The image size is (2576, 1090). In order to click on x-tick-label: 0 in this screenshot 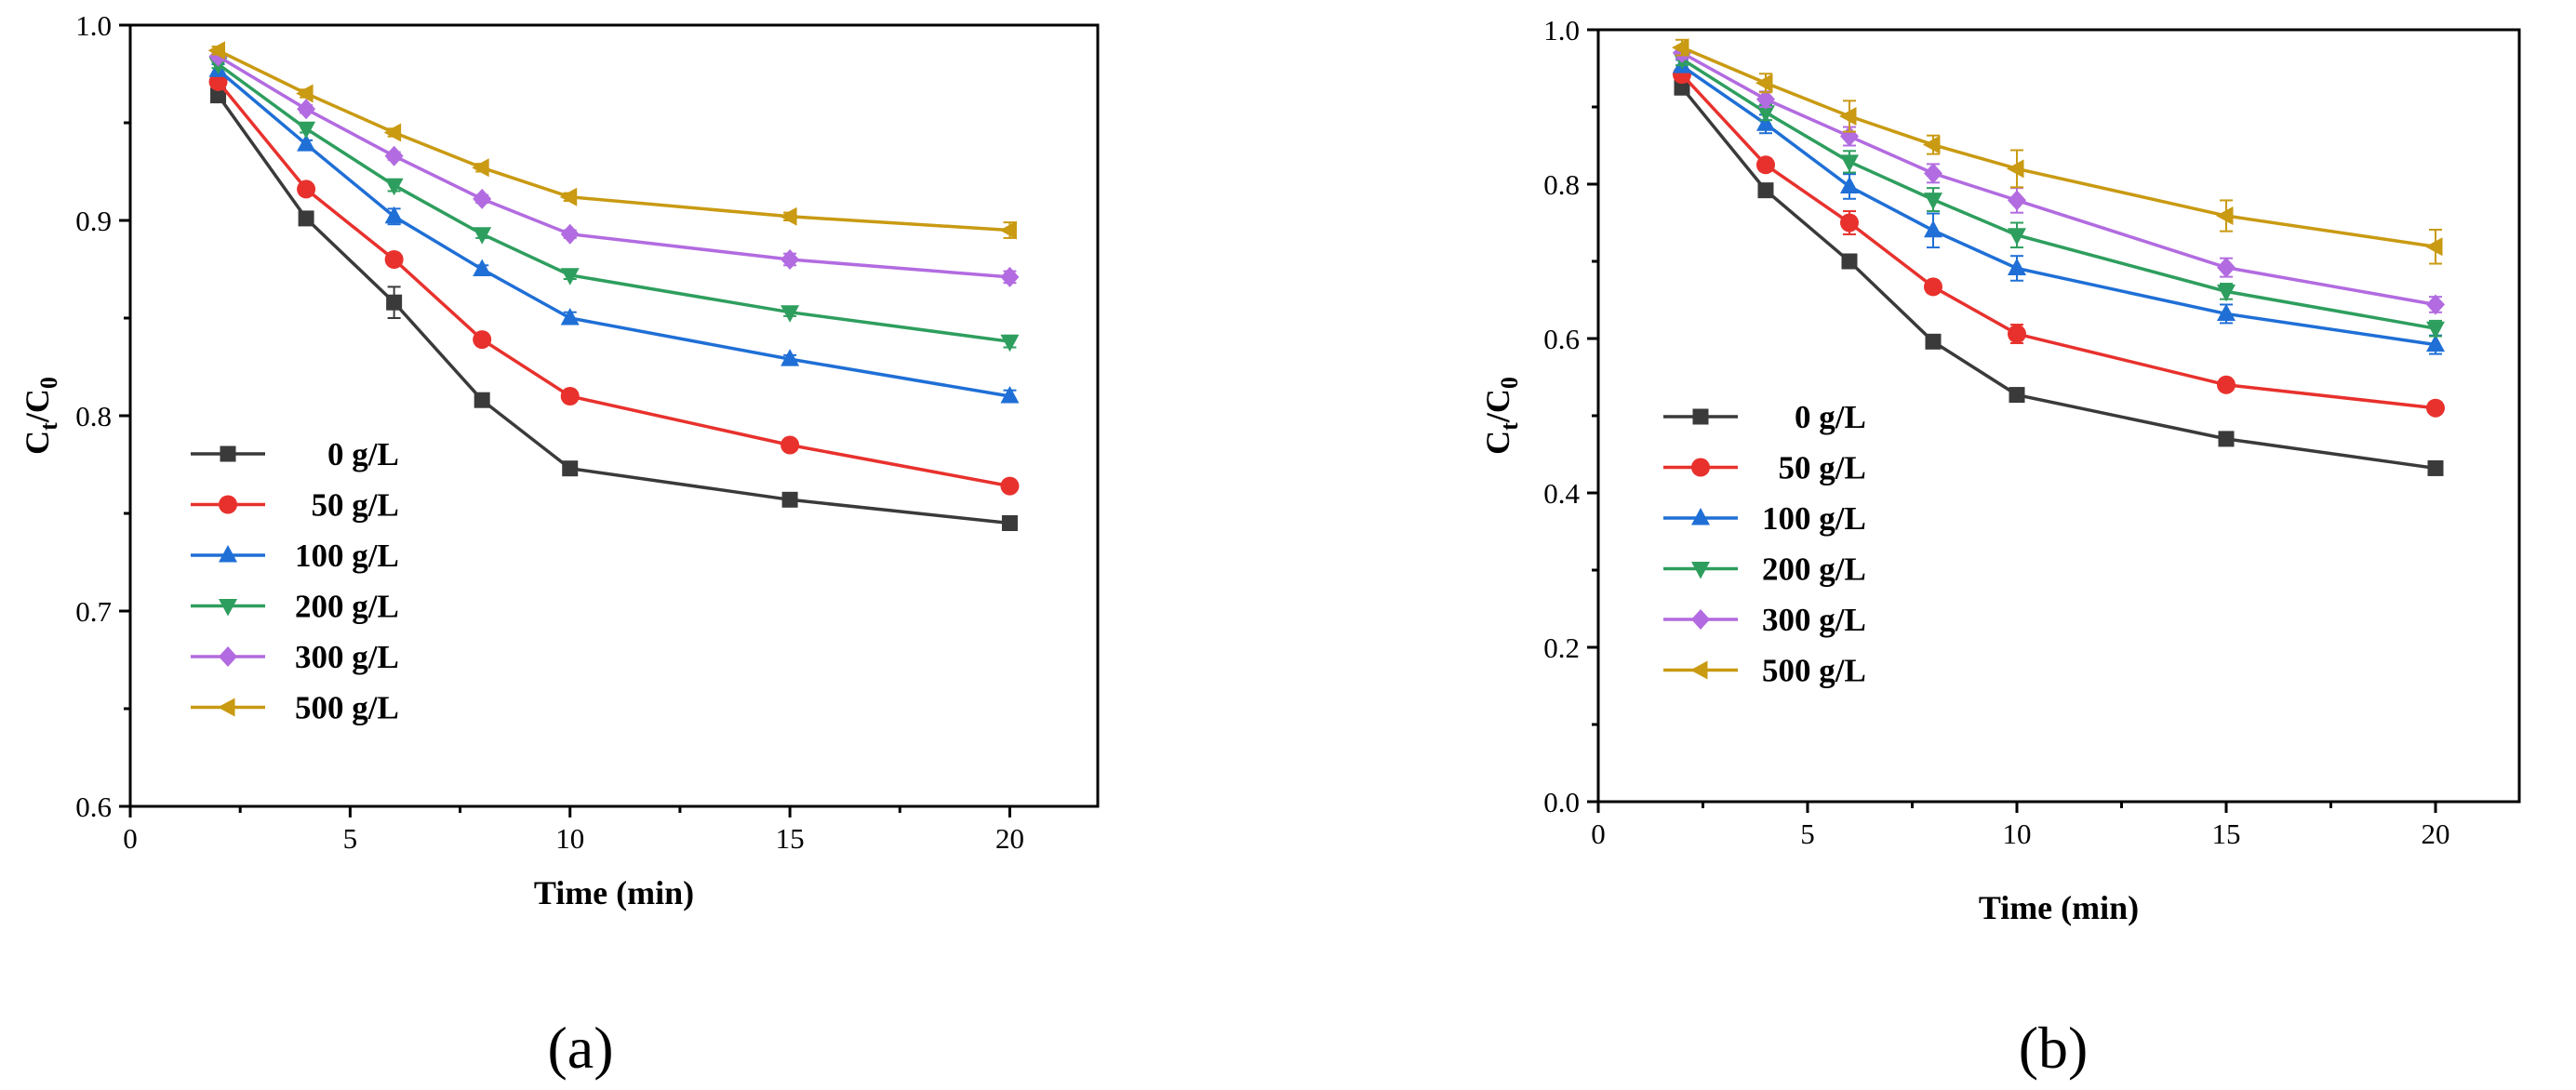, I will do `click(1598, 834)`.